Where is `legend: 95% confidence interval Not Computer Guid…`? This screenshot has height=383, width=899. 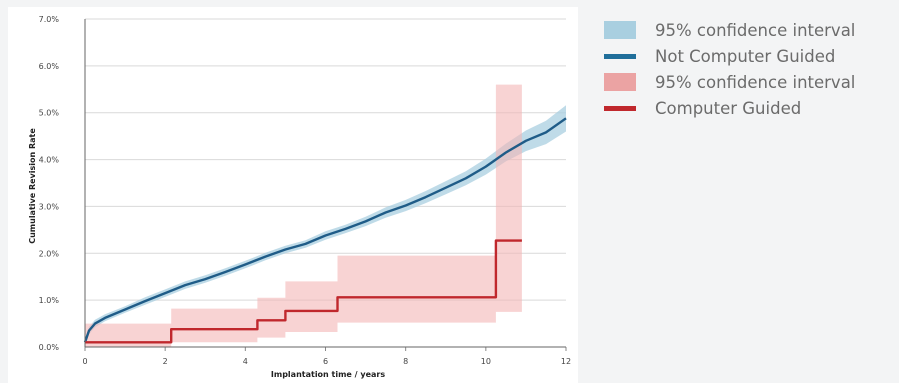 legend: 95% confidence interval Not Computer Guid… is located at coordinates (749, 70).